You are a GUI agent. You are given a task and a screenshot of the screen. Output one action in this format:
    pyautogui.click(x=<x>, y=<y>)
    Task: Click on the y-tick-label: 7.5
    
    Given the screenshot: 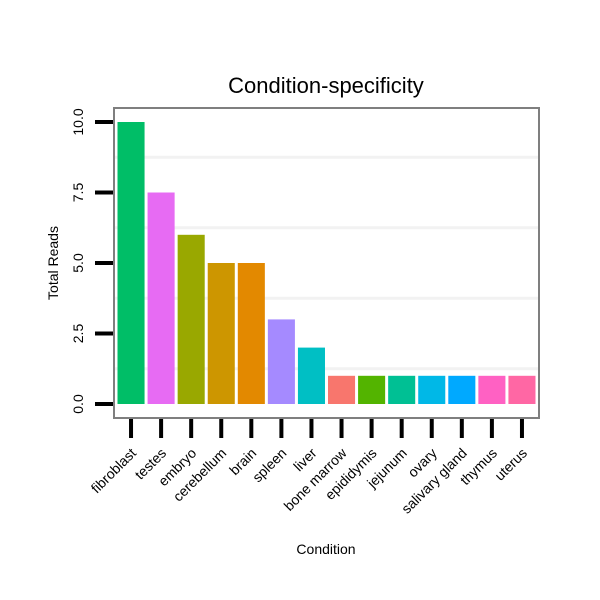 What is the action you would take?
    pyautogui.click(x=78, y=193)
    